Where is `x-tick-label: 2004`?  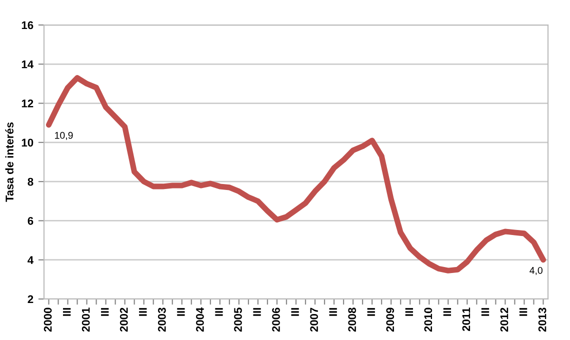
x-tick-label: 2004 is located at coordinates (200, 319).